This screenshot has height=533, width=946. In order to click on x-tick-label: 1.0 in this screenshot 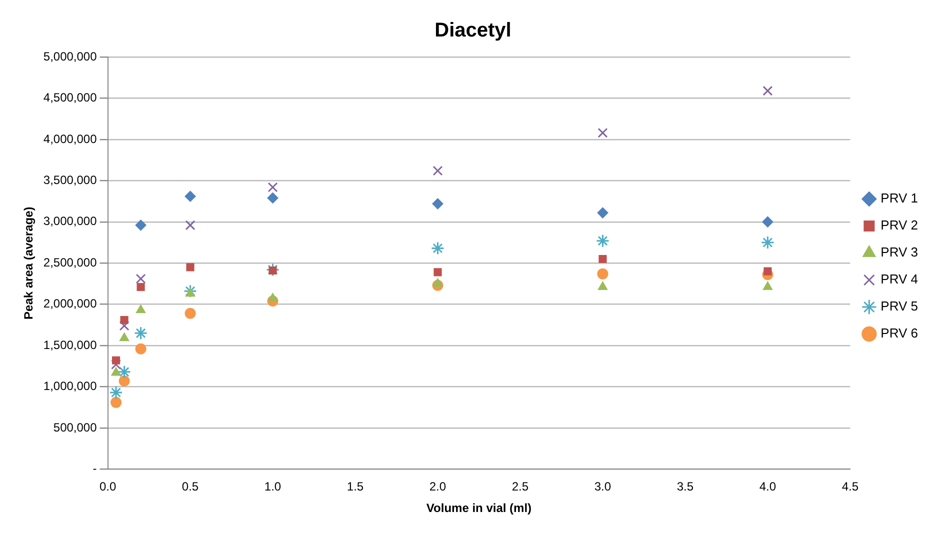, I will do `click(273, 487)`.